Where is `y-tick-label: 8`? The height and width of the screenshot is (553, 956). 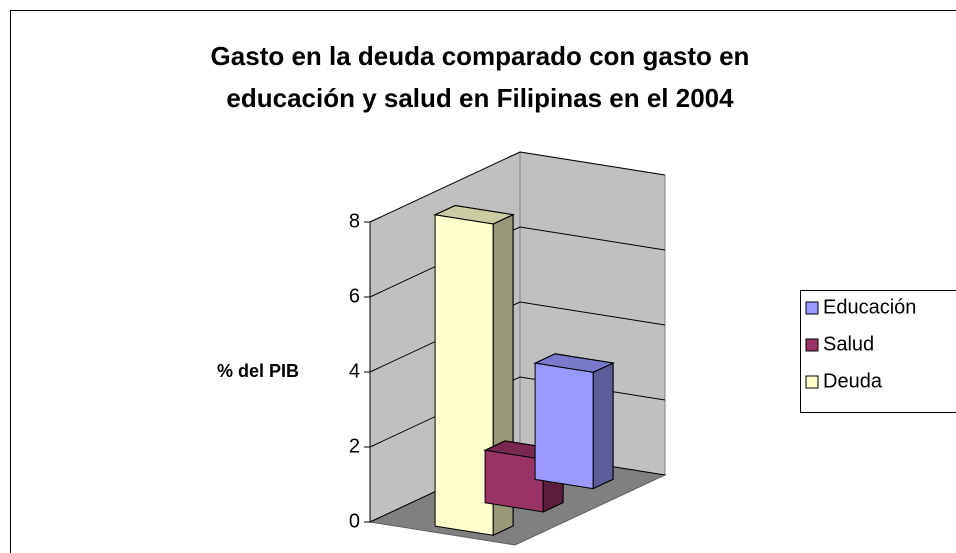 y-tick-label: 8 is located at coordinates (354, 221).